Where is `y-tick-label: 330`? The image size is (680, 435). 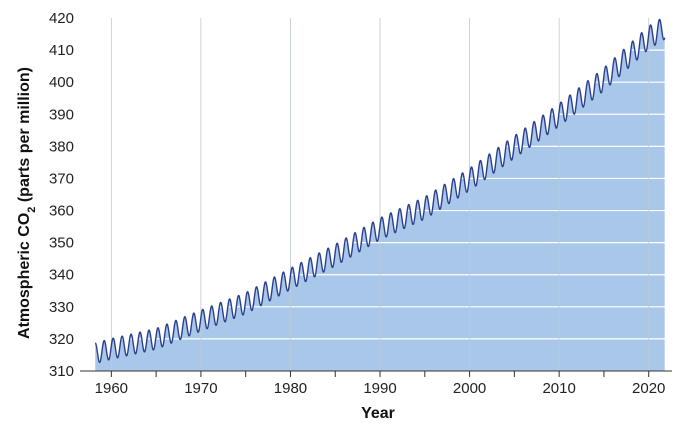 y-tick-label: 330 is located at coordinates (61, 307).